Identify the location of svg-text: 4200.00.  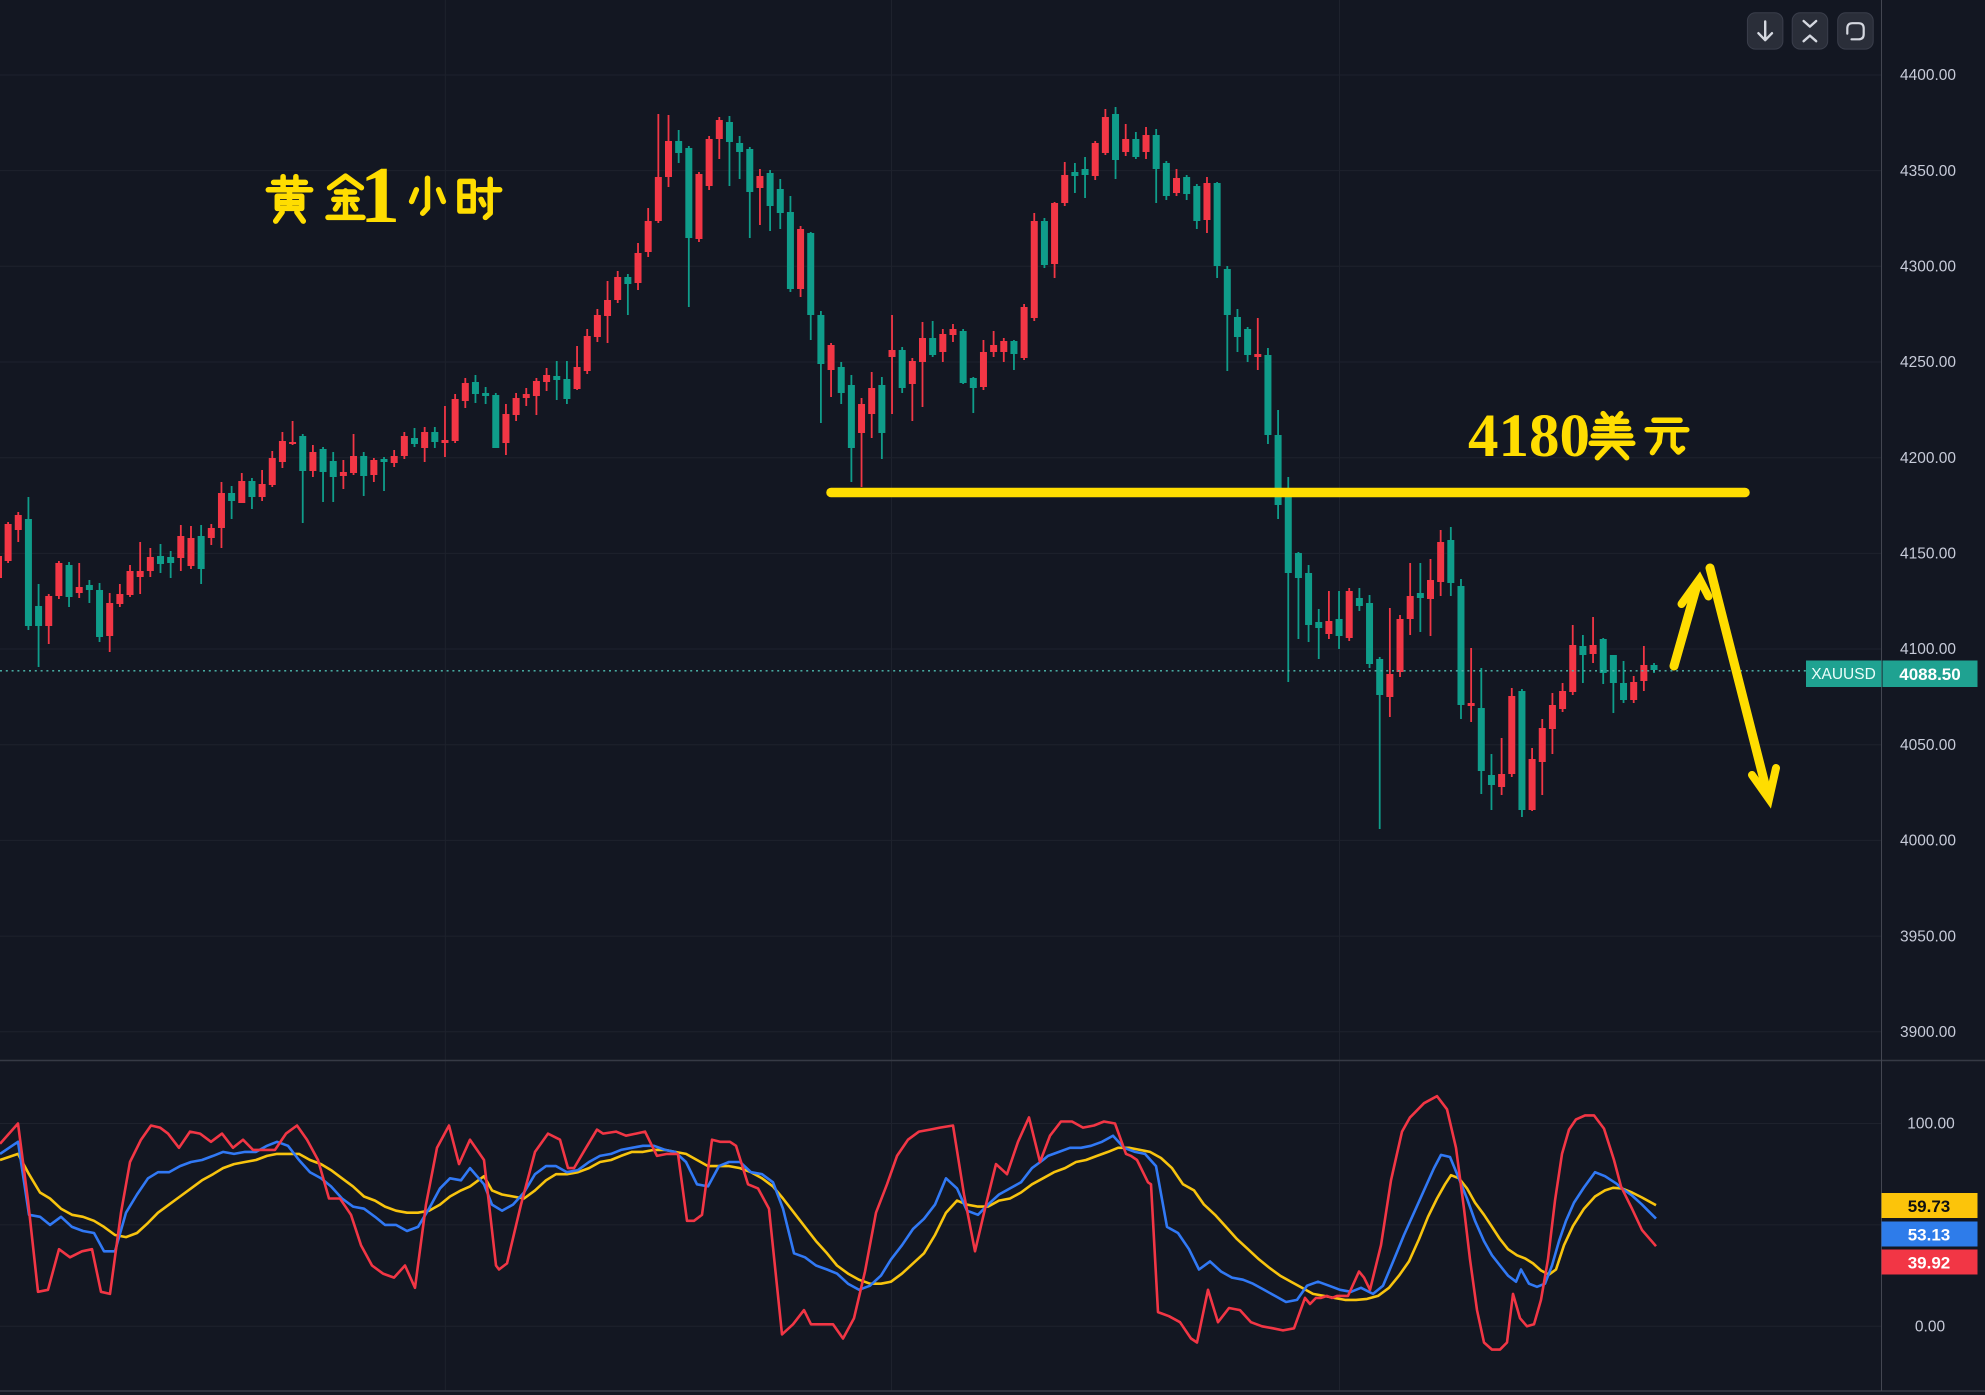
(1928, 458).